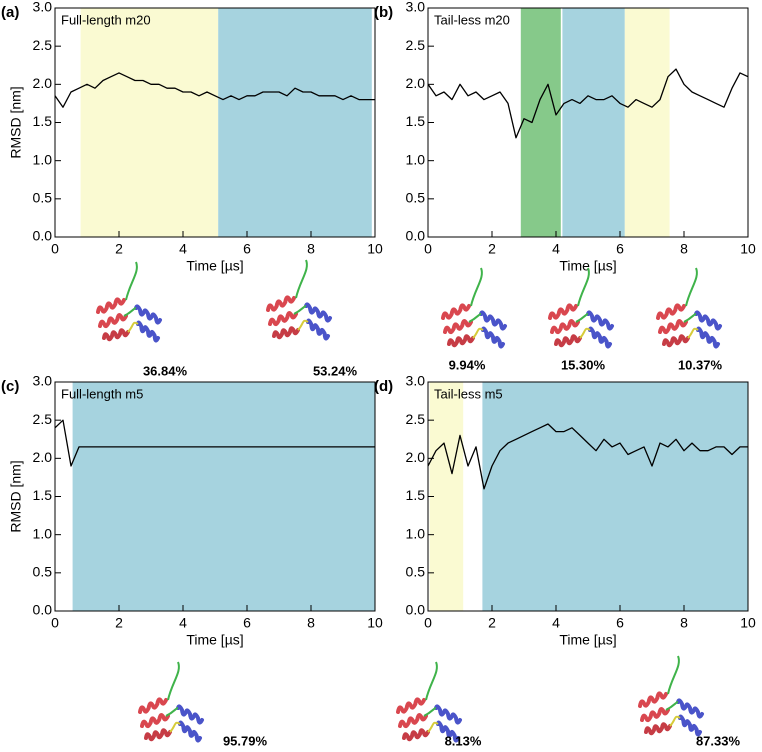  I want to click on population-label: 8.13%, so click(463, 740).